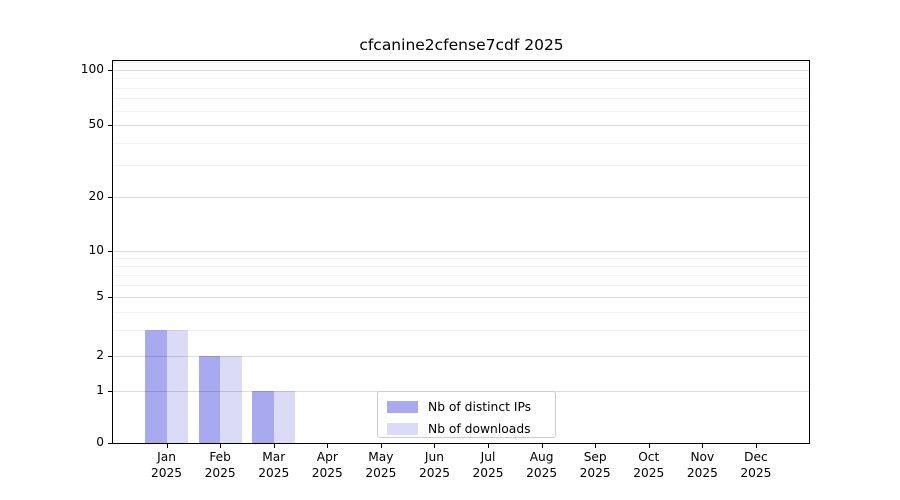 The width and height of the screenshot is (900, 500). Describe the element at coordinates (702, 465) in the screenshot. I see `x-tick-label-nov: Nov 2025` at that location.